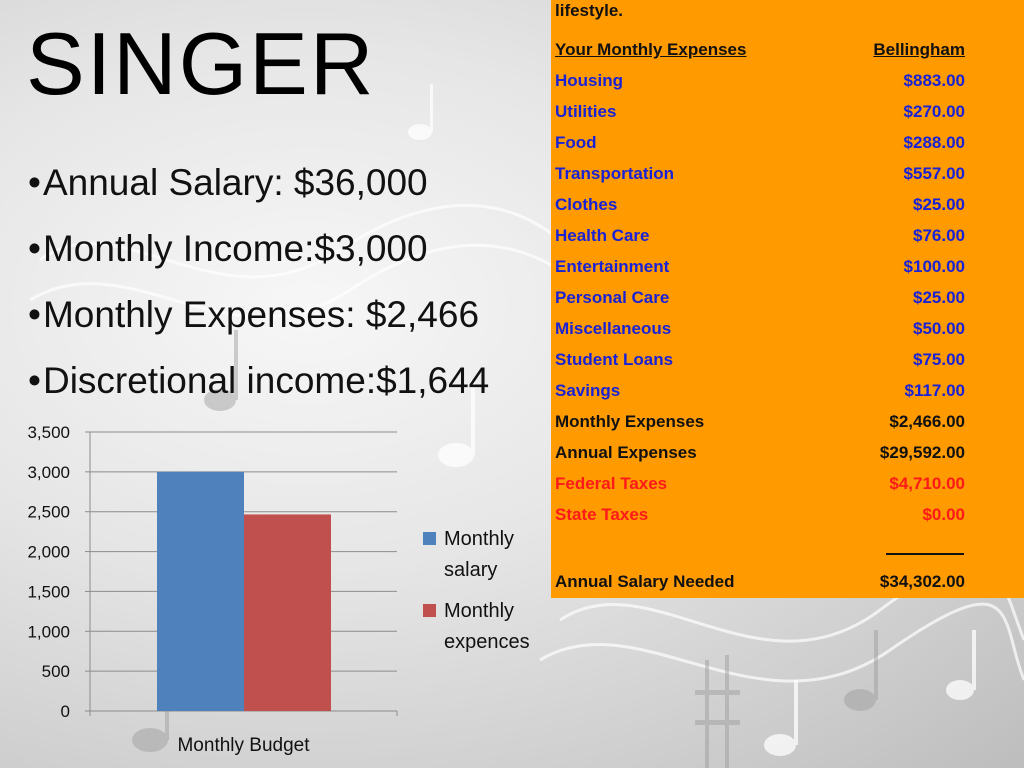 The image size is (1024, 768). I want to click on expense-value: $288.00, so click(934, 142).